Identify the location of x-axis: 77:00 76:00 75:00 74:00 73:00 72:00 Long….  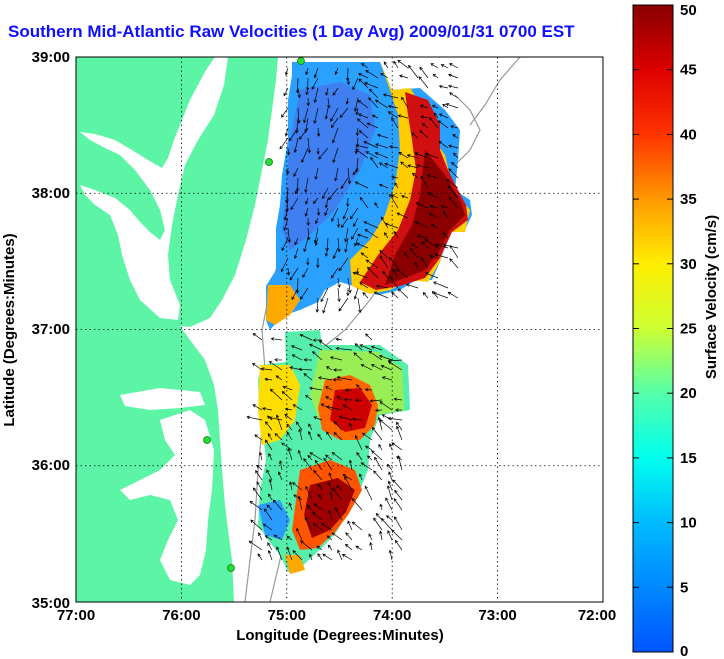
(336, 625).